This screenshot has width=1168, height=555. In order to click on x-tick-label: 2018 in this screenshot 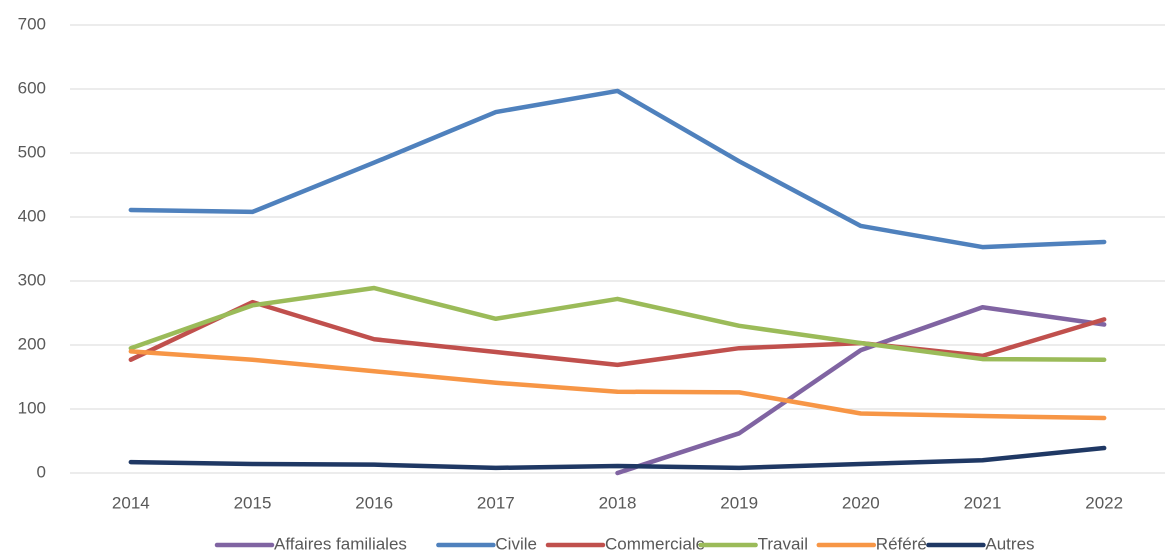, I will do `click(618, 502)`.